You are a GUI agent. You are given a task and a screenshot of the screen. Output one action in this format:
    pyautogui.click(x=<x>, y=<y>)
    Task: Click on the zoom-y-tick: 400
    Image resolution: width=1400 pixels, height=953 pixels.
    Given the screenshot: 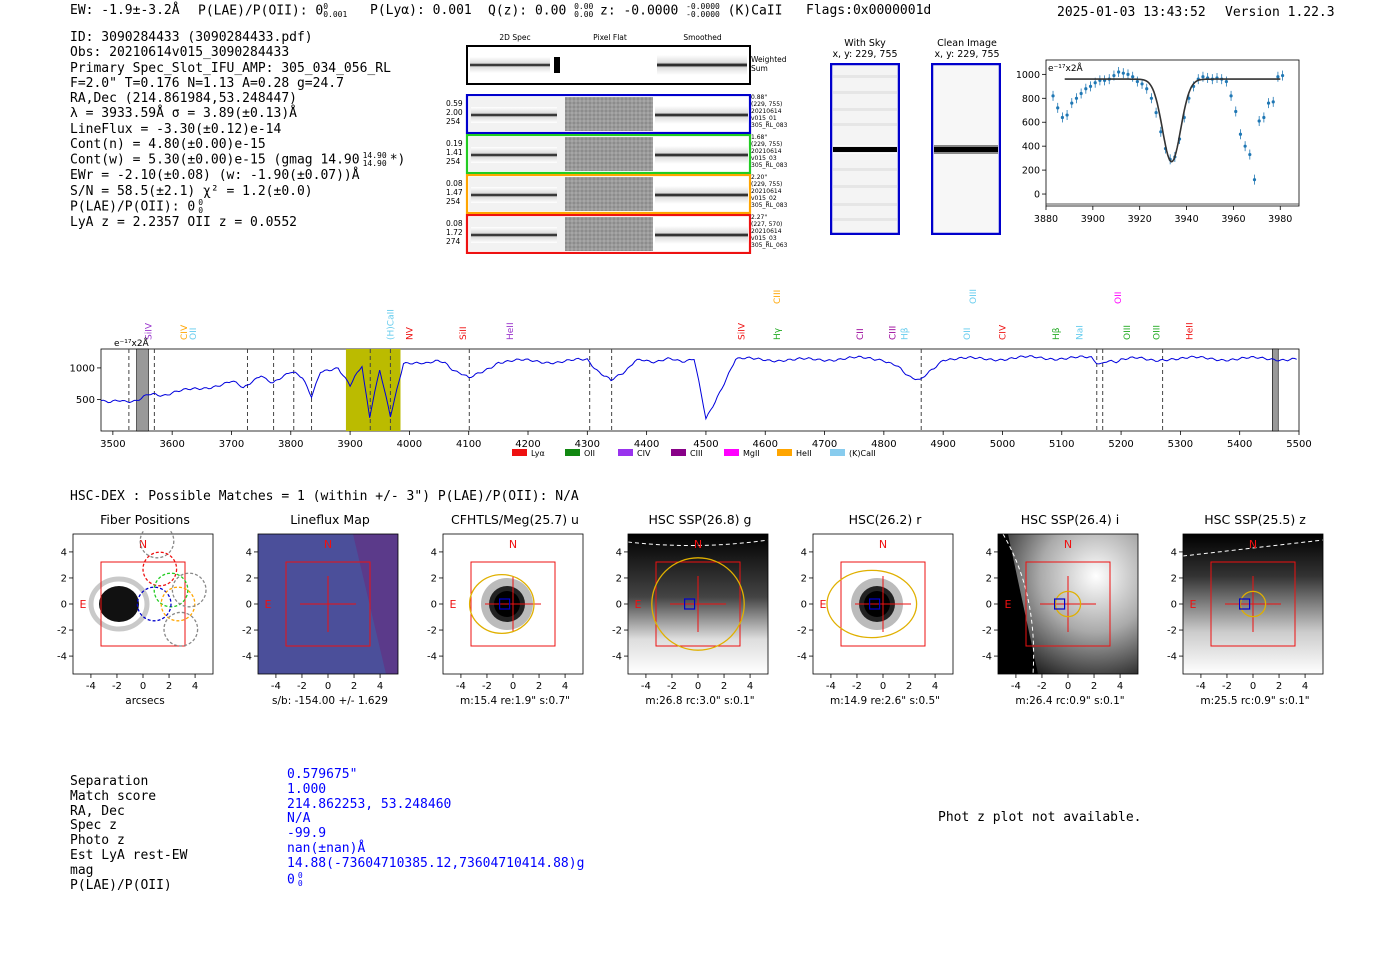 What is the action you would take?
    pyautogui.click(x=1031, y=147)
    